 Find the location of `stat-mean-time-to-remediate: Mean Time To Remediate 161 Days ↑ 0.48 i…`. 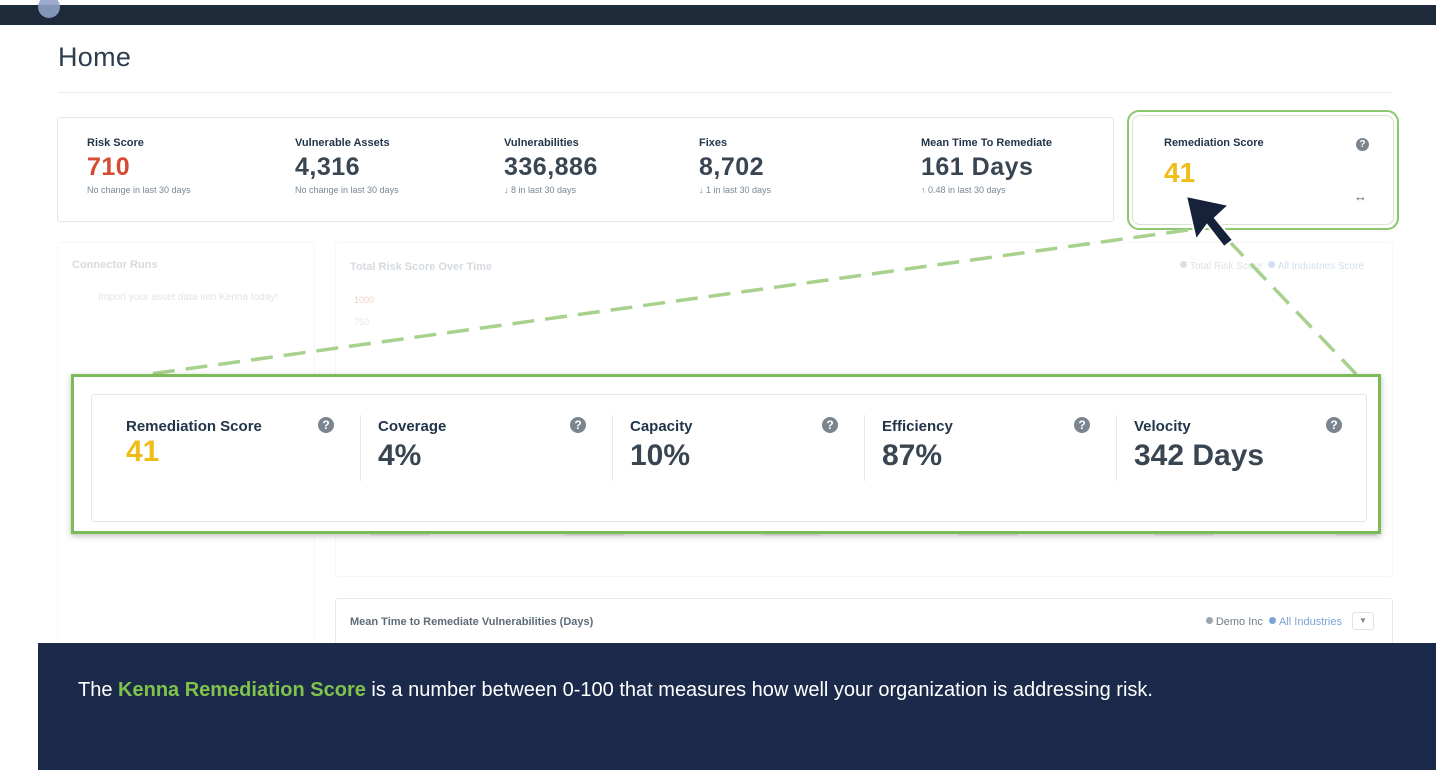

stat-mean-time-to-remediate: Mean Time To Remediate 161 Days ↑ 0.48 i… is located at coordinates (986, 166).